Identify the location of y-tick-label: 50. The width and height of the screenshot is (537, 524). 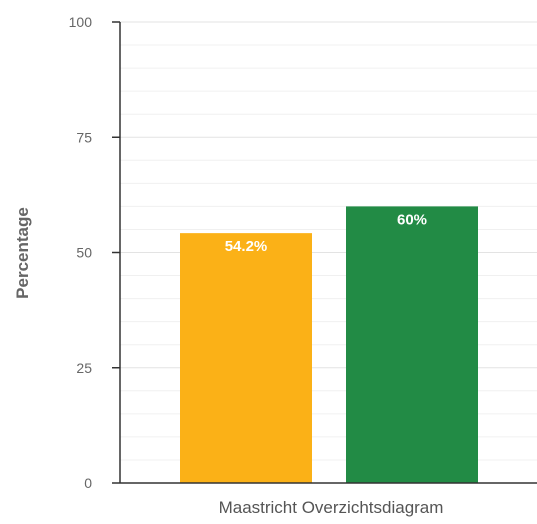
(84, 253).